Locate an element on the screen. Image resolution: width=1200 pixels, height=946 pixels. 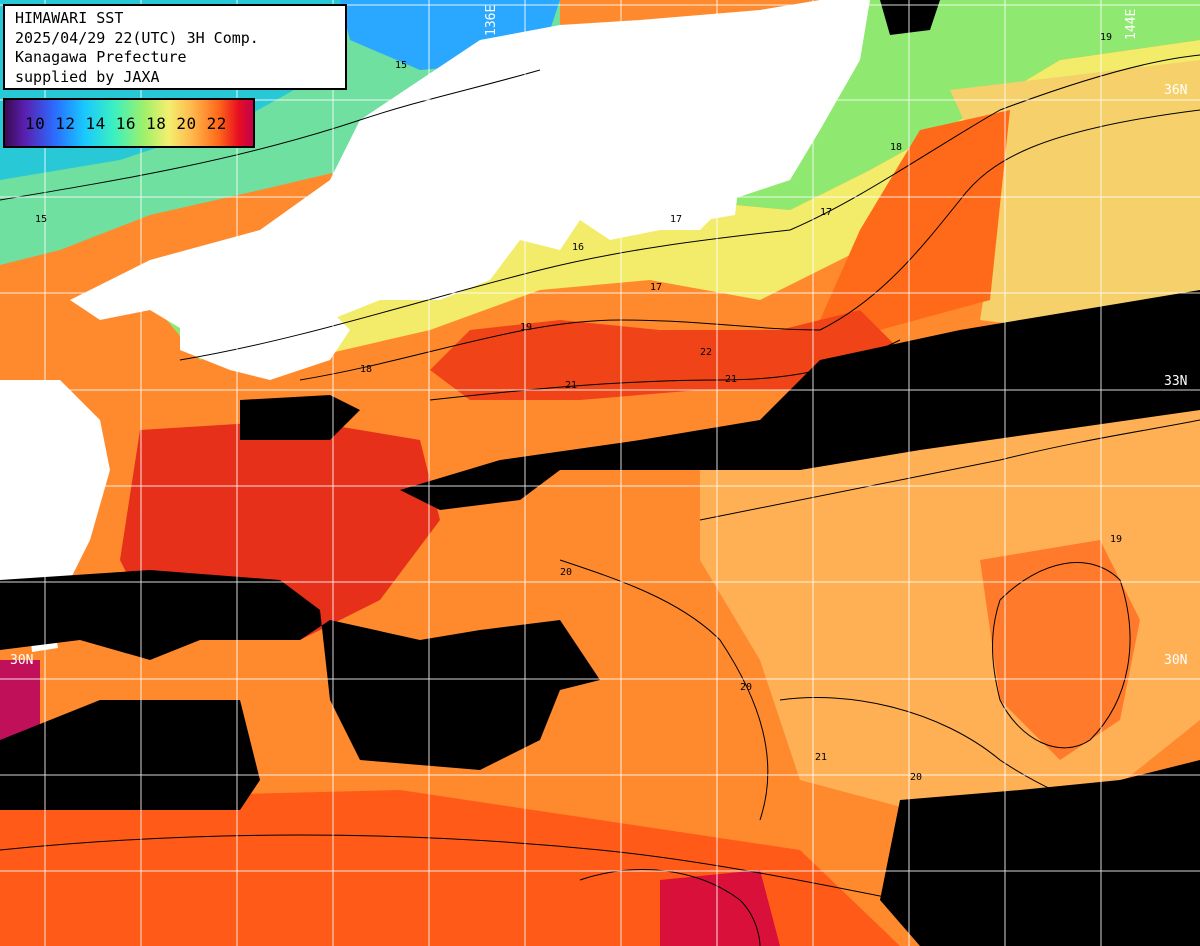
warm-eddy-south is located at coordinates (720, 908).